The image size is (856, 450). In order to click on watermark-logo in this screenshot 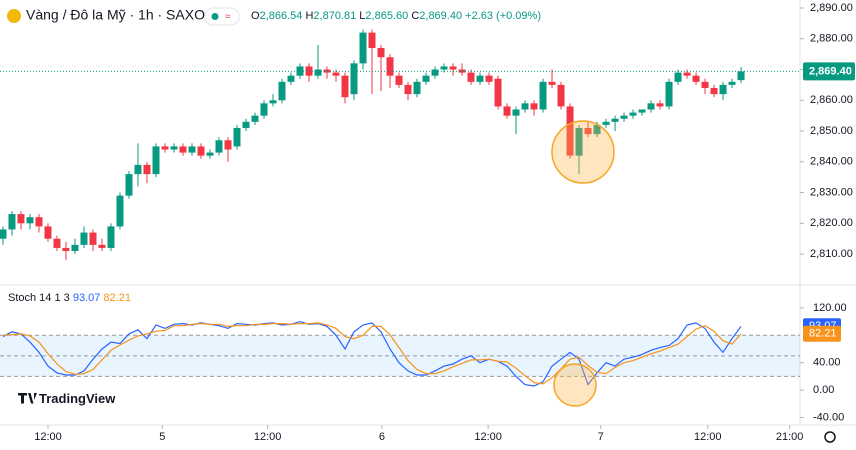, I will do `click(27, 398)`.